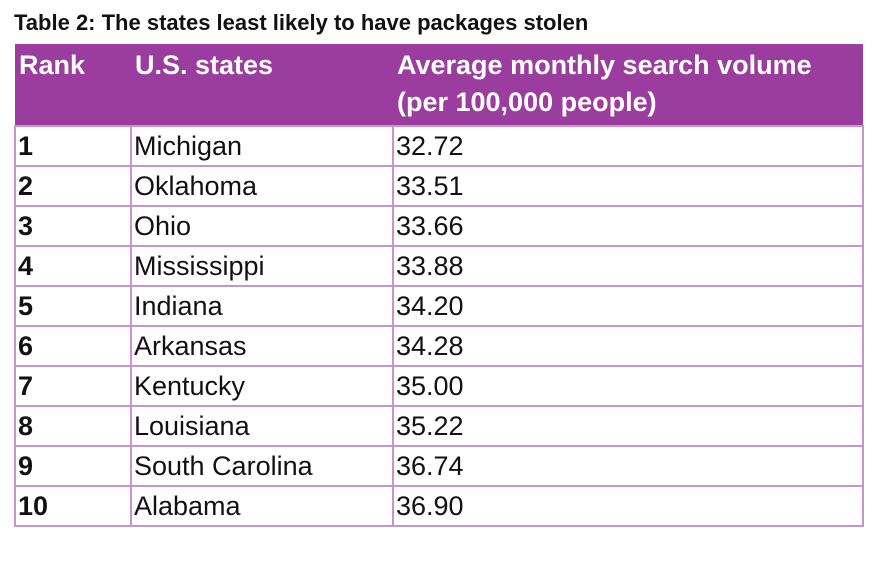 The image size is (880, 562). I want to click on table-row: 4 Mississippi 33.88, so click(439, 266).